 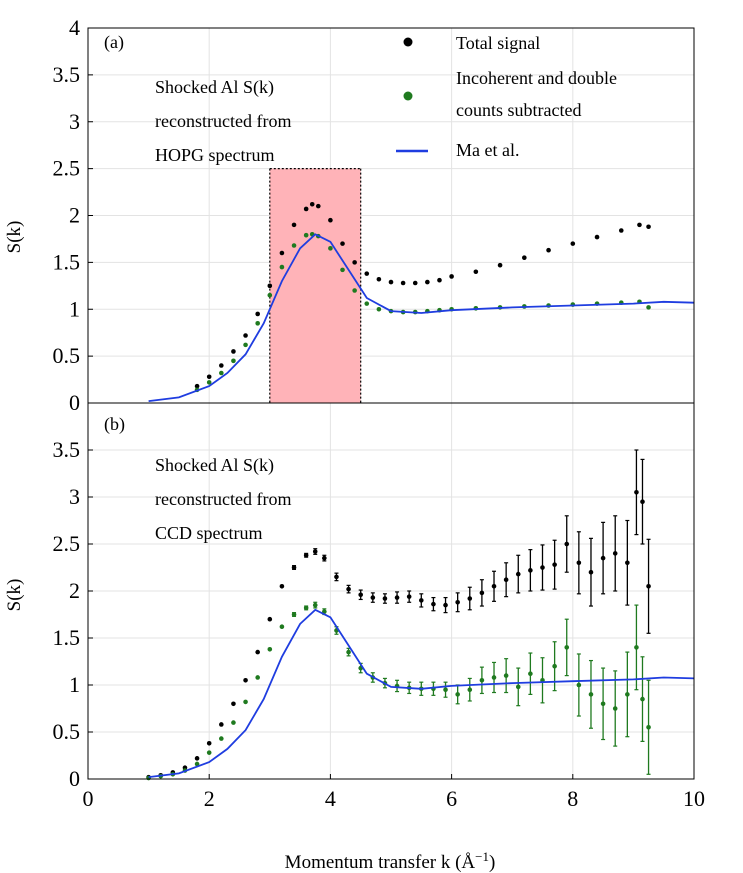 I want to click on panel-b-annotation-line-3: CCD spectrum, so click(x=209, y=533).